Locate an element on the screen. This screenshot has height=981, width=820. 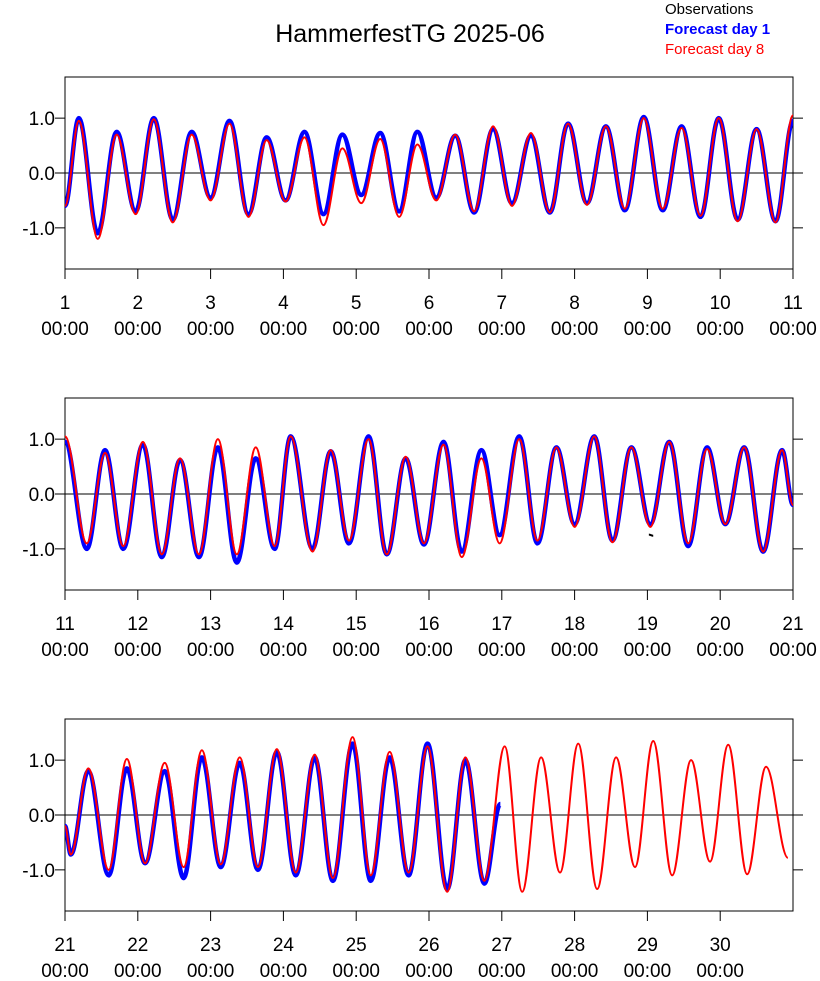
x-tick-label: 10 00:00 is located at coordinates (720, 316).